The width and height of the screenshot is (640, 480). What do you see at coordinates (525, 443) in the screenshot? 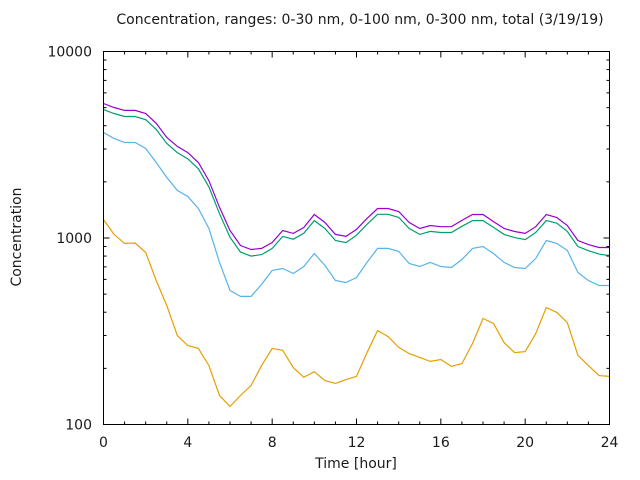
I see `x-tick-label: 20` at bounding box center [525, 443].